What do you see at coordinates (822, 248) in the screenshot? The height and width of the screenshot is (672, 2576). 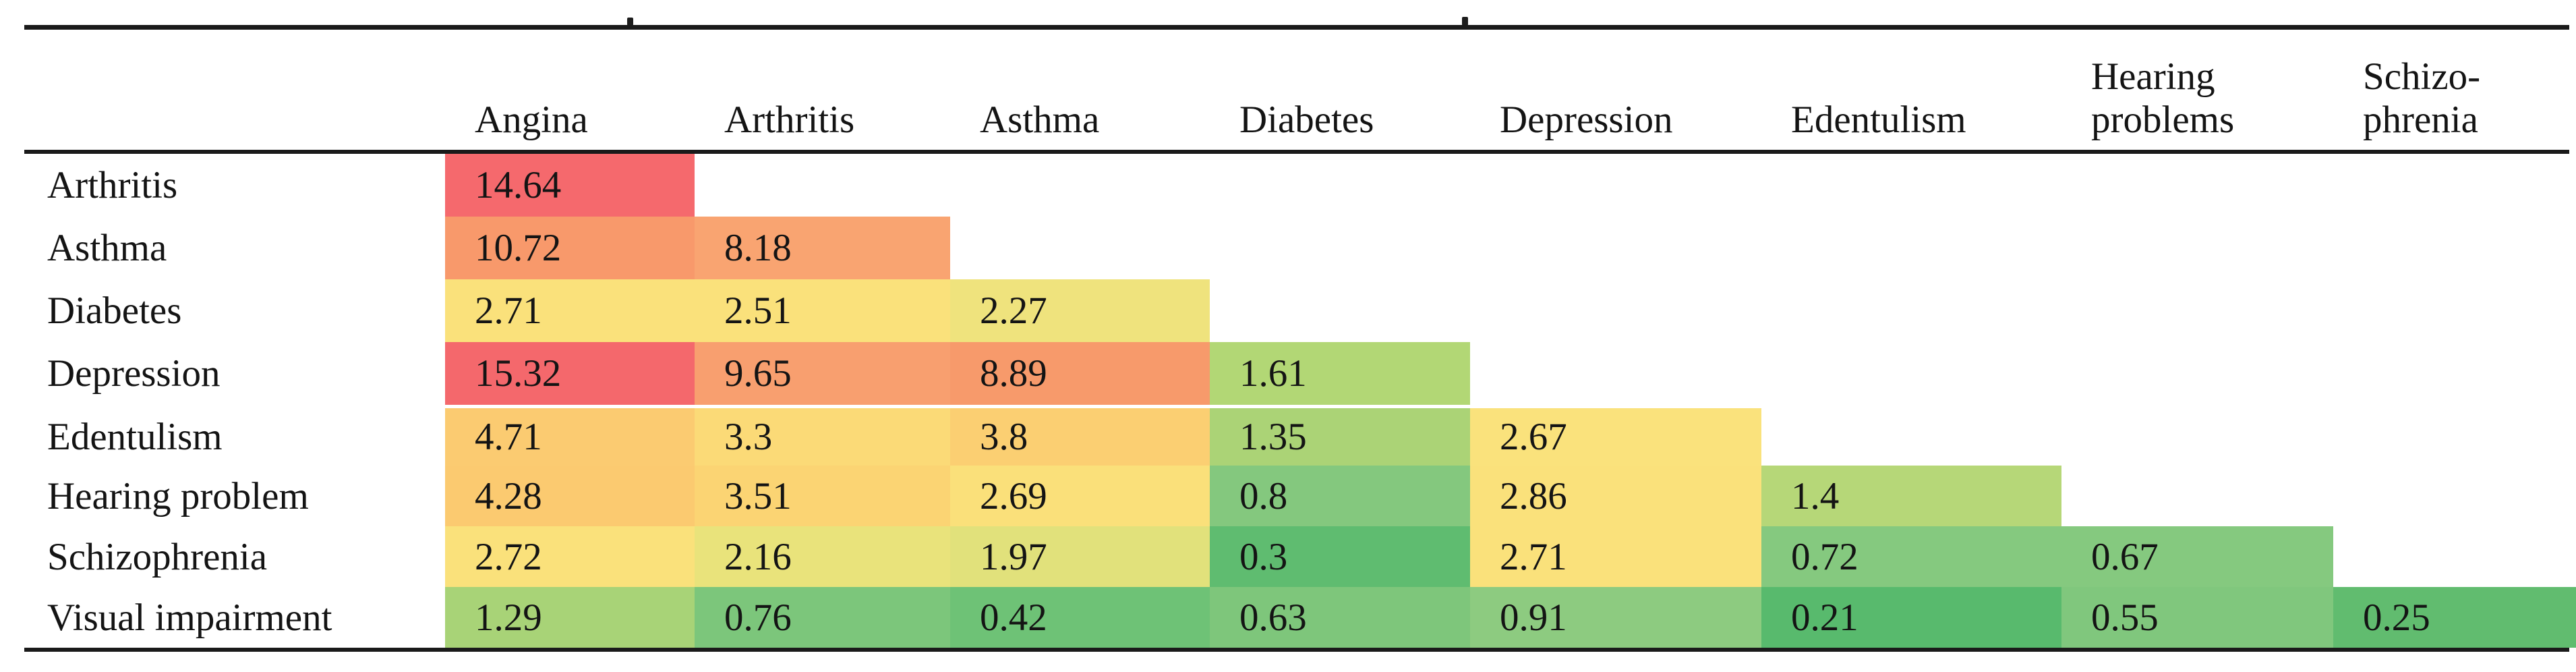 I see `heatmap-cell-asthma-arthritis: 8.18` at bounding box center [822, 248].